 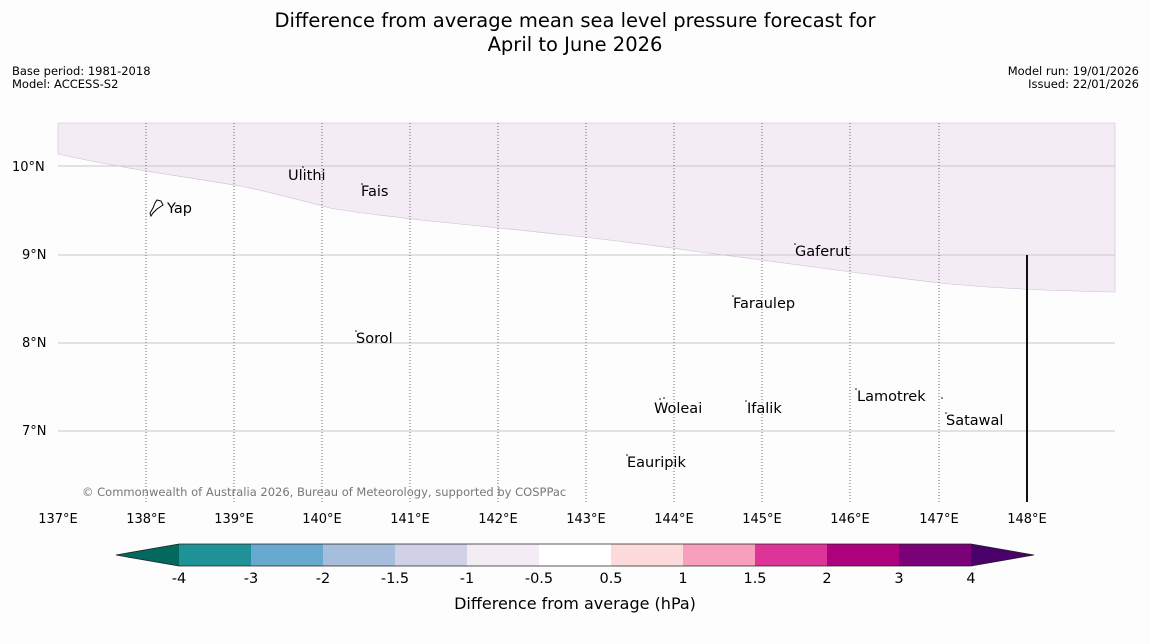 What do you see at coordinates (678, 409) in the screenshot?
I see `place-label-woleai: Woleai` at bounding box center [678, 409].